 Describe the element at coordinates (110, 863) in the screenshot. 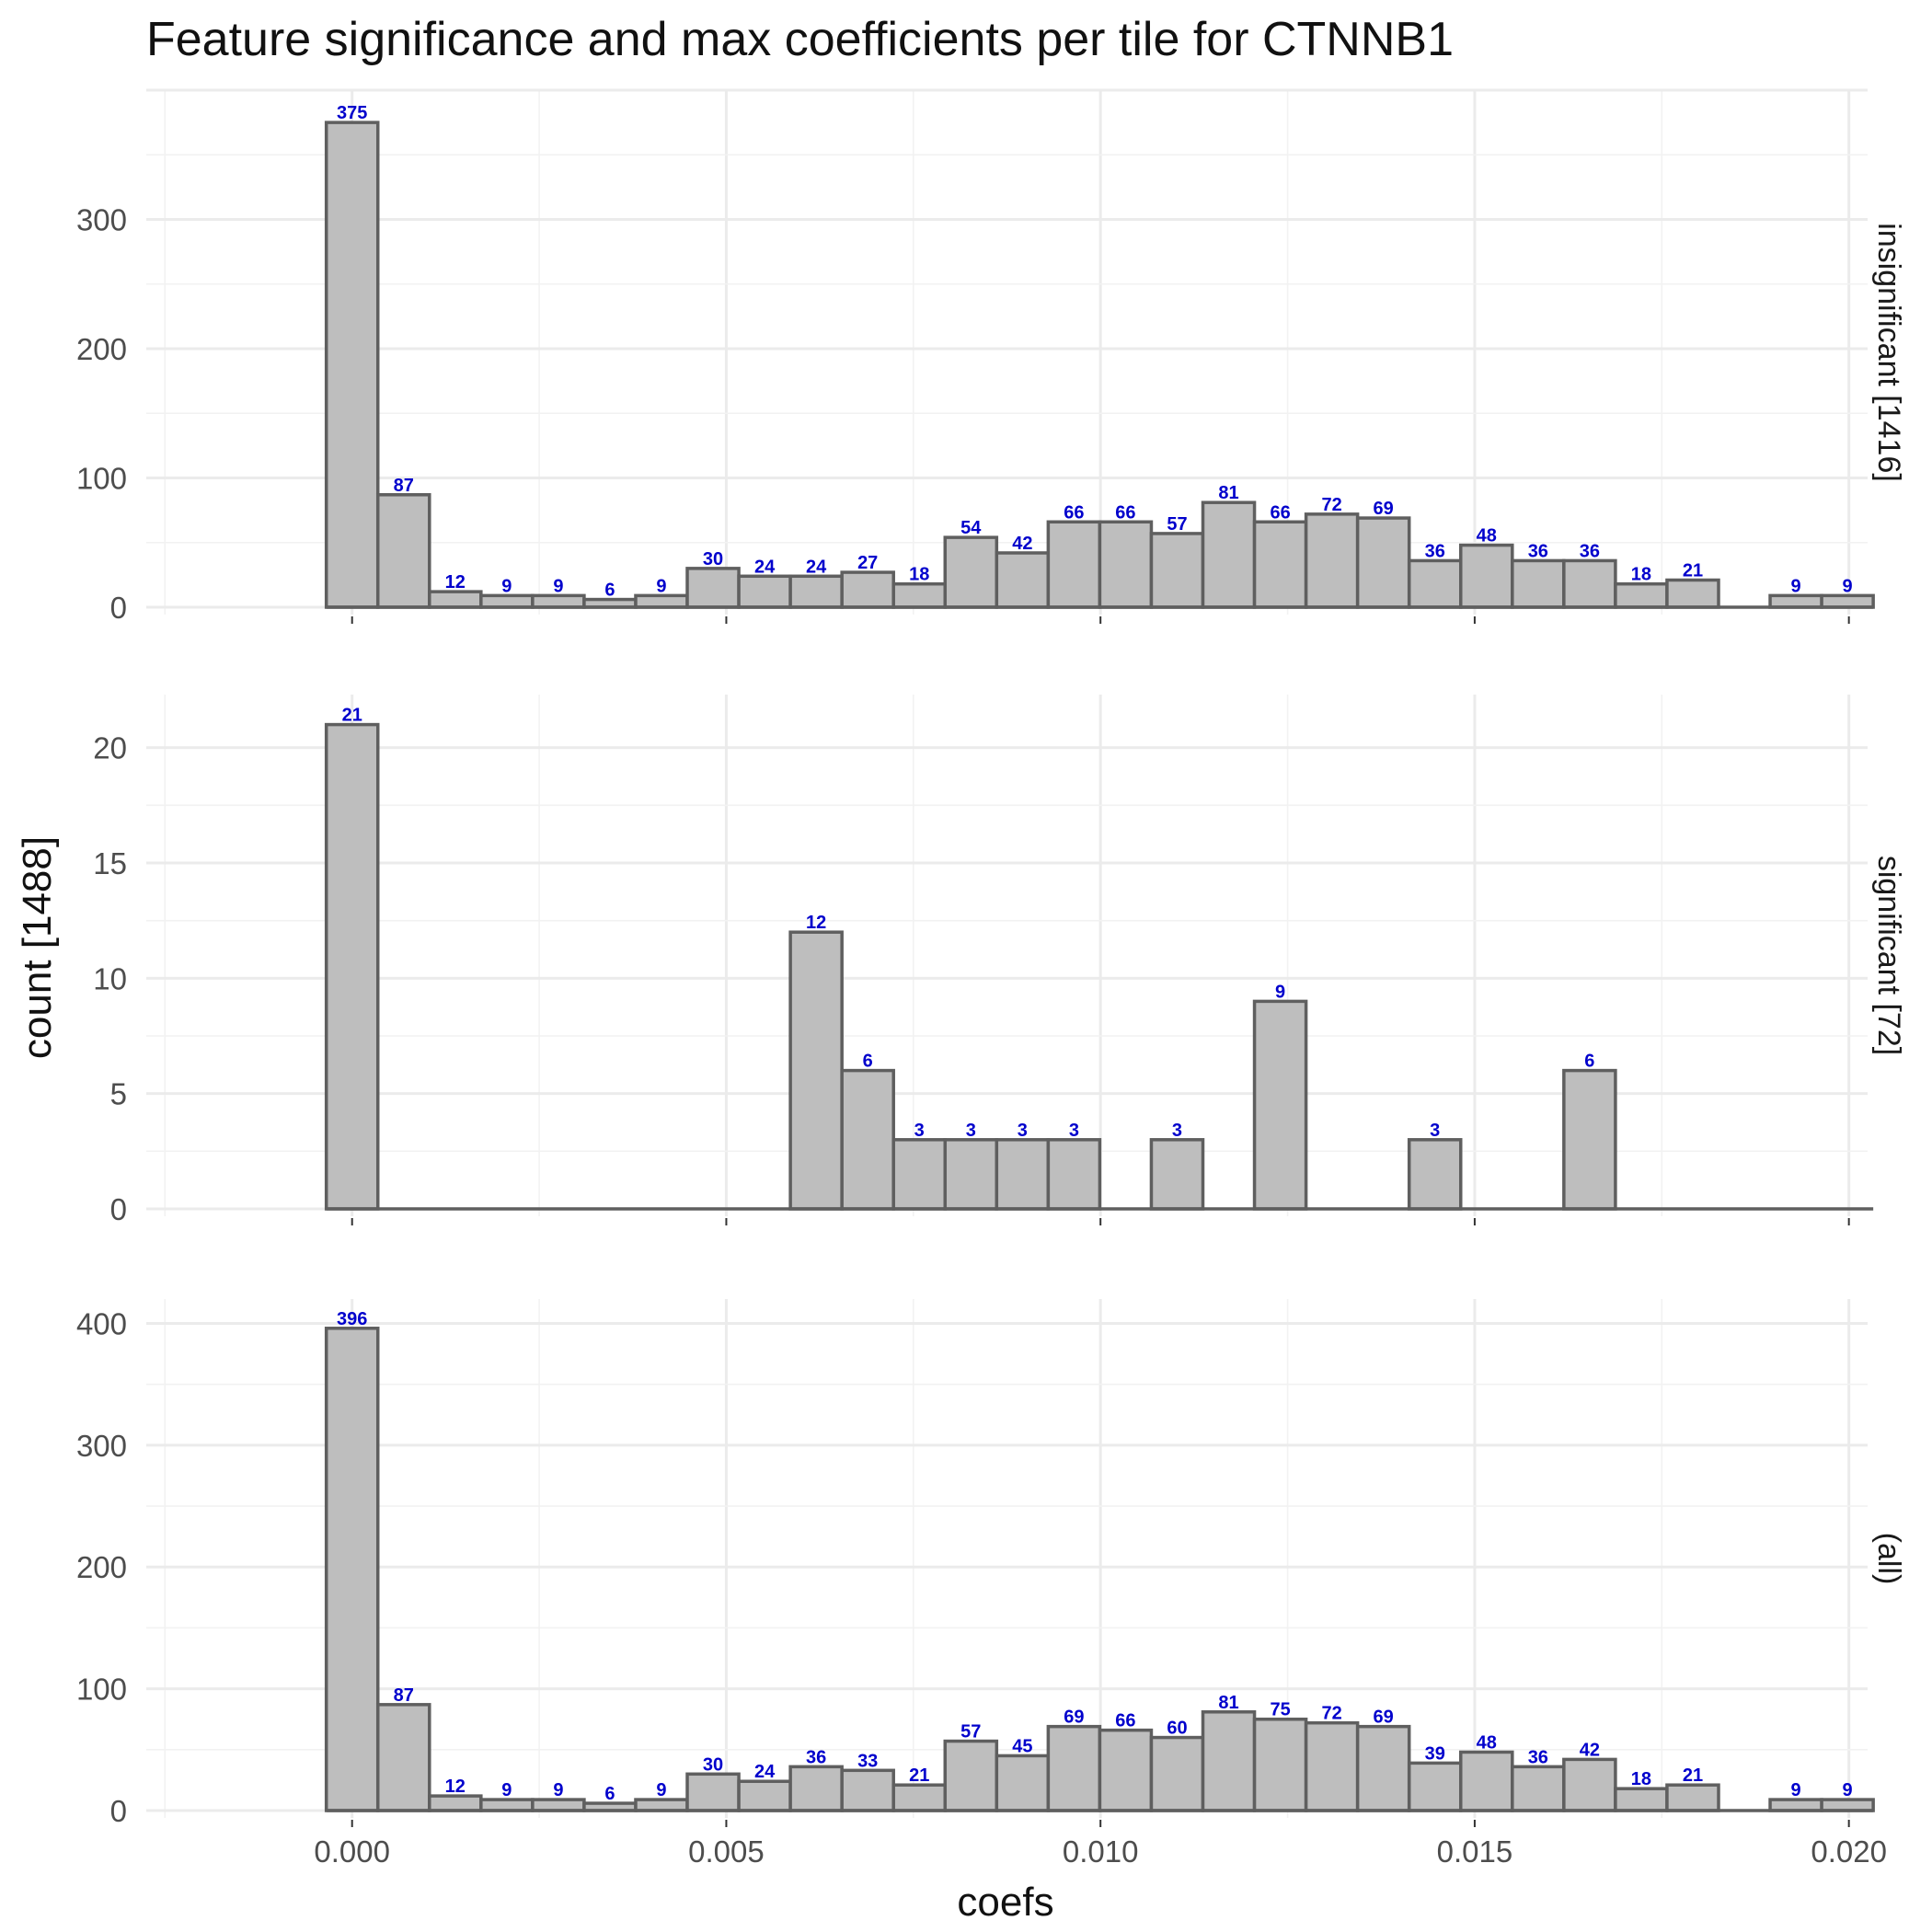

I see `y-tick-label: 15` at that location.